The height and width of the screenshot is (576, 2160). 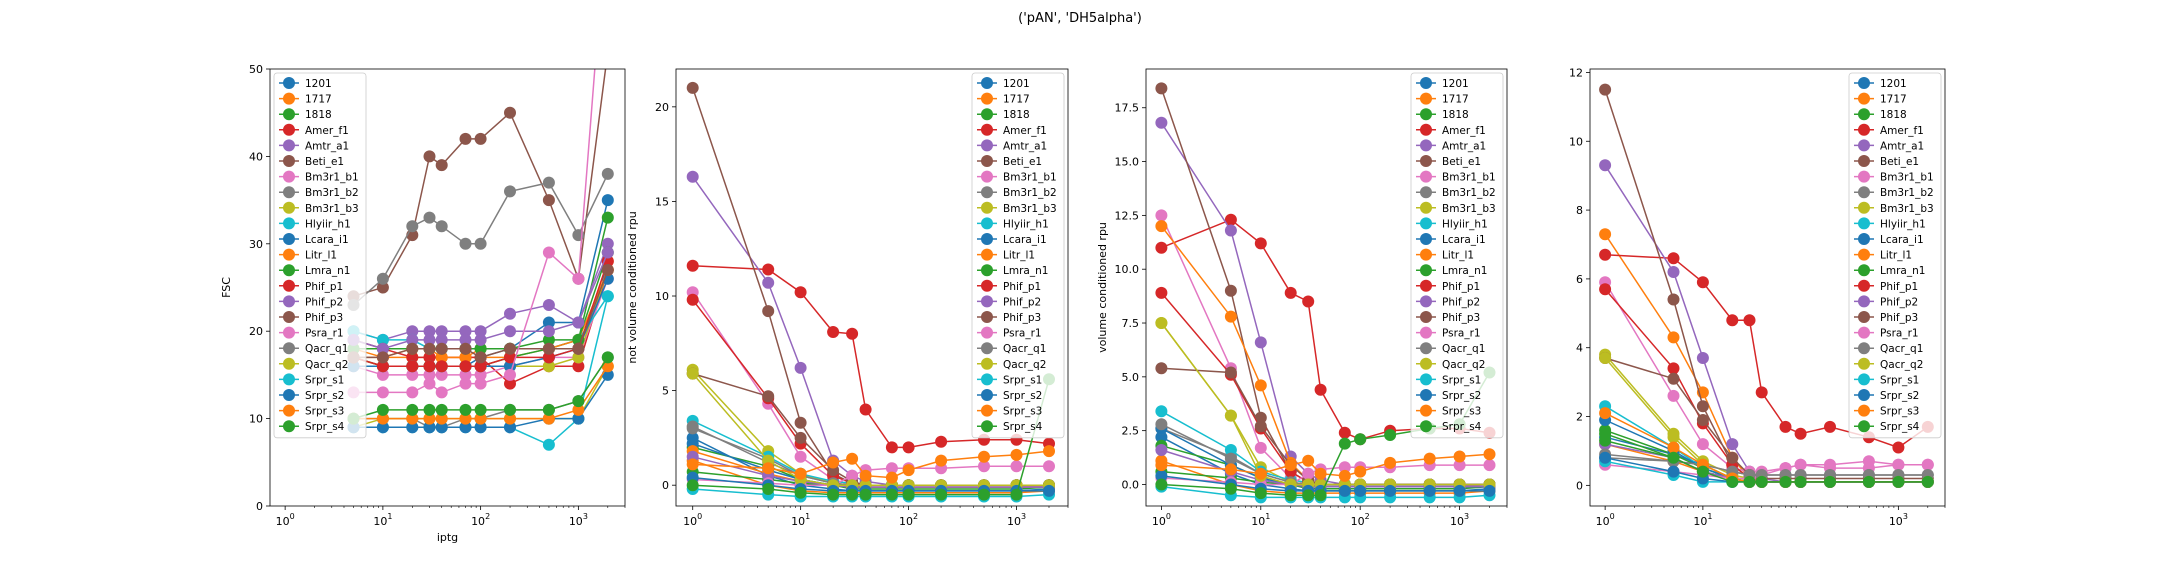 What do you see at coordinates (324, 287) in the screenshot?
I see `legend-label: Phif_p1` at bounding box center [324, 287].